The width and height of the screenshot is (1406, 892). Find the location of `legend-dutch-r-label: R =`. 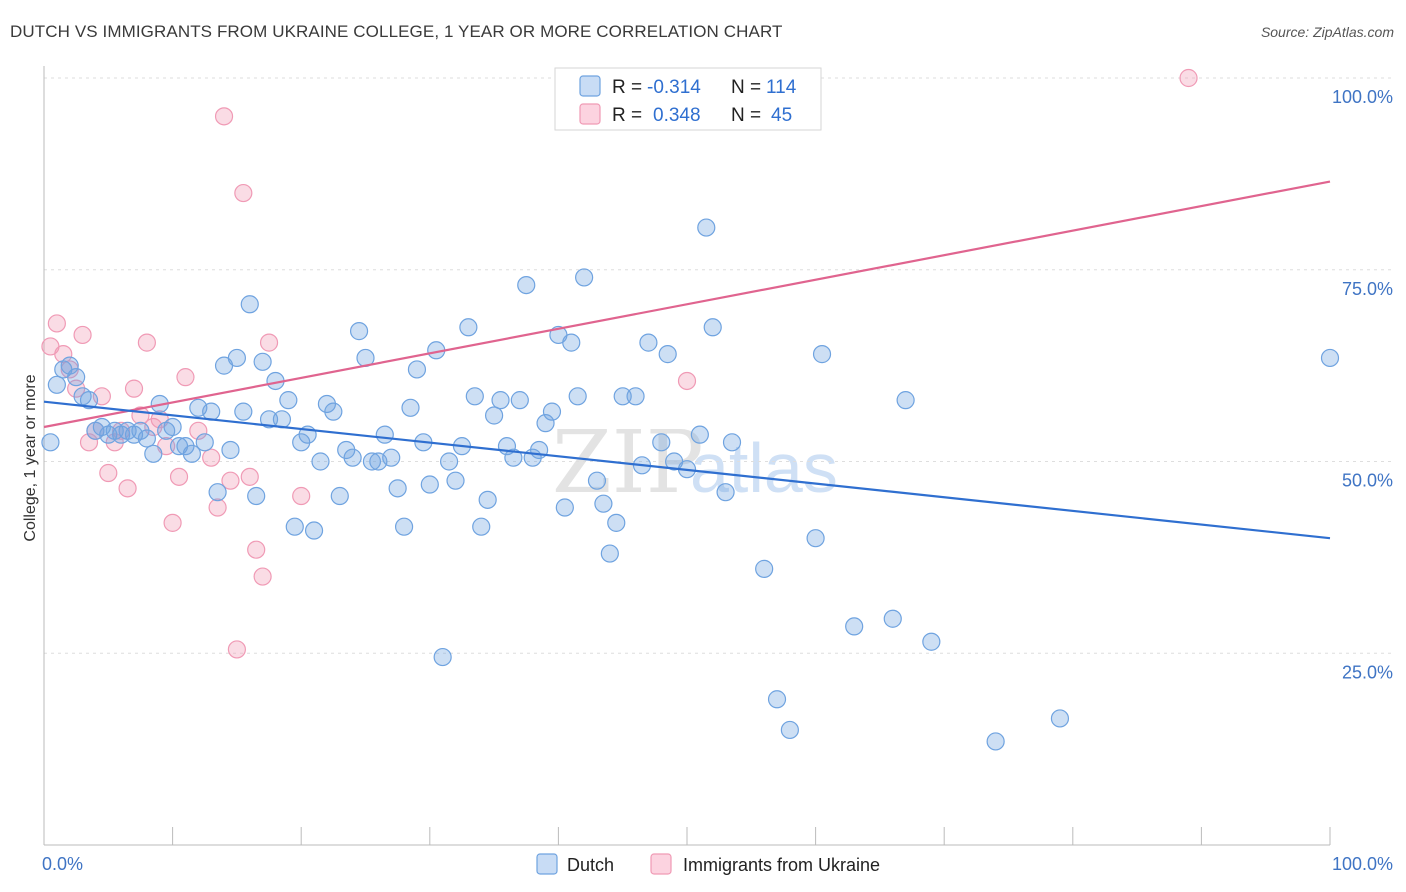

legend-dutch-r-label: R = is located at coordinates (627, 87).